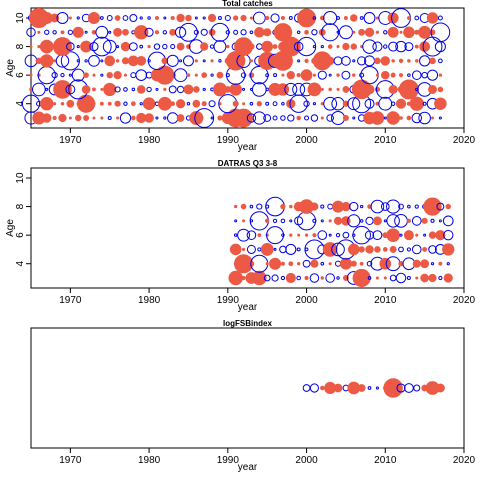 The image size is (480, 480). Describe the element at coordinates (385, 460) in the screenshot. I see `x-tick-label: 2010` at that location.